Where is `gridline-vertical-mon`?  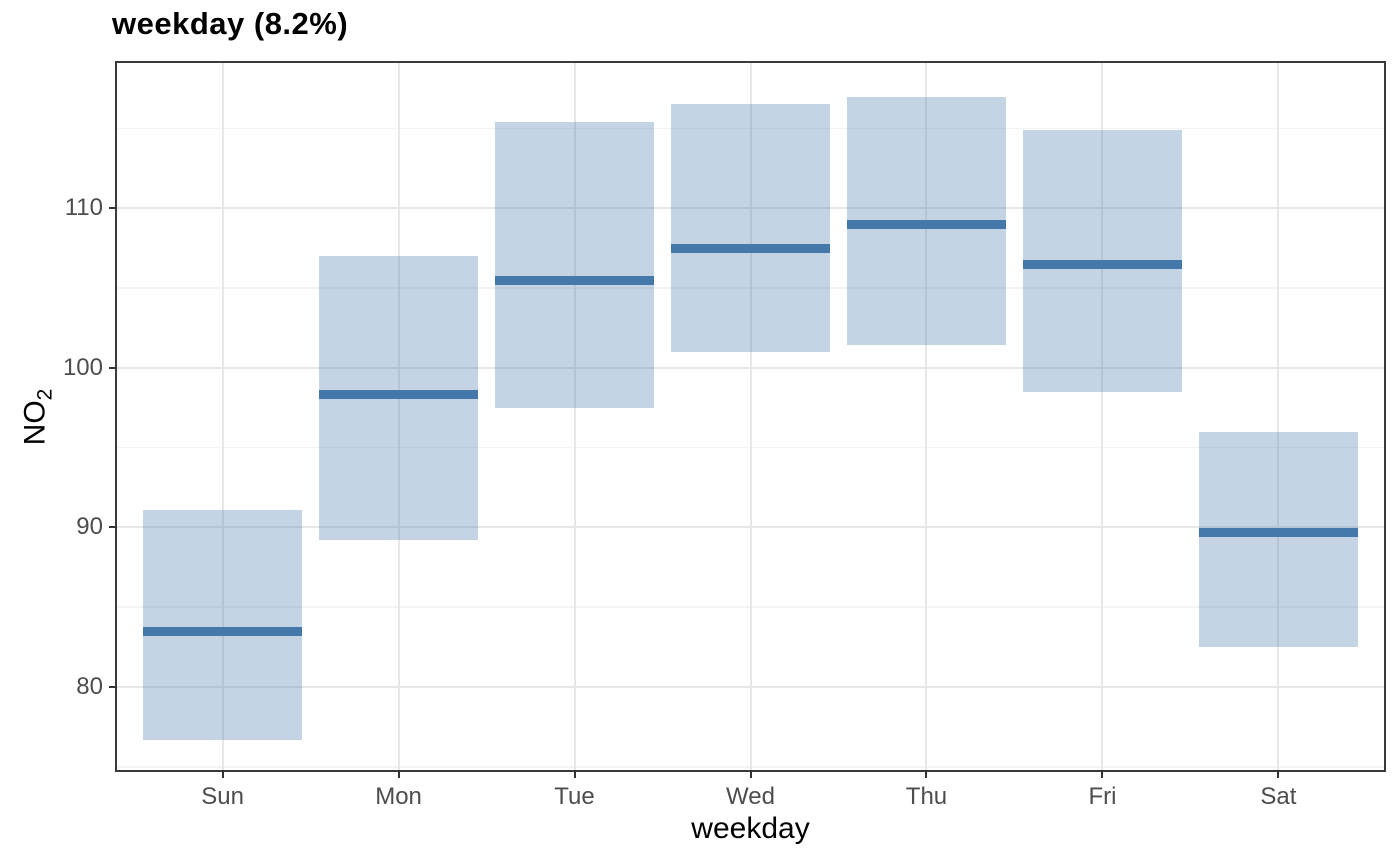
gridline-vertical-mon is located at coordinates (398, 416).